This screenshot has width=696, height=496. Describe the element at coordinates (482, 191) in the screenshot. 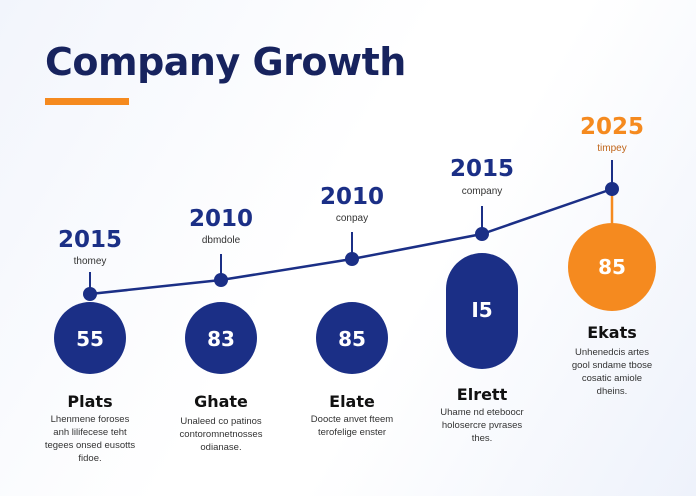

I see `milestone-sub: company` at that location.